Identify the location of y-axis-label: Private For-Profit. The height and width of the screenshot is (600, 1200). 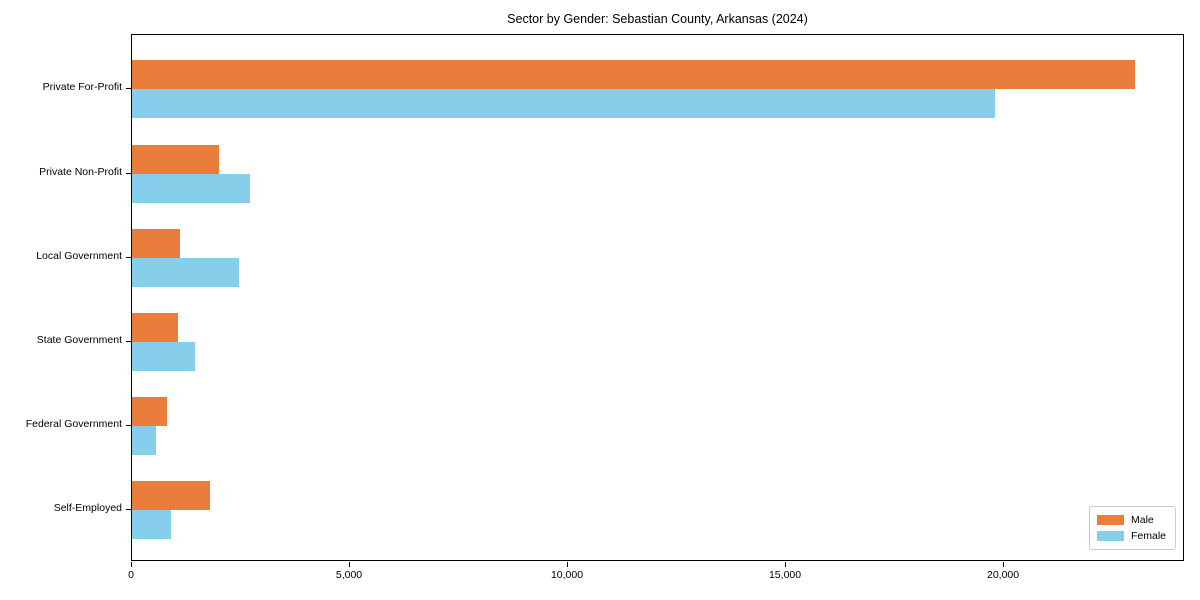
(82, 87).